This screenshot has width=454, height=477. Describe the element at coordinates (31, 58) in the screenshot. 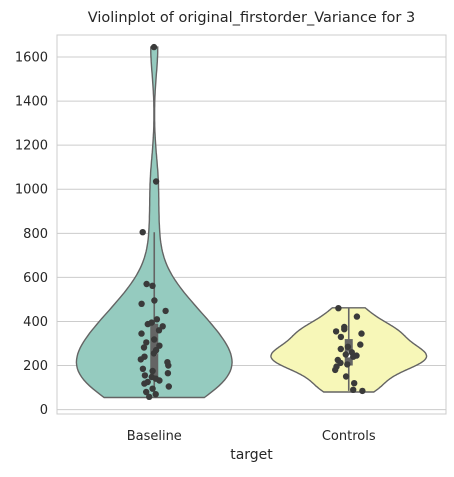

I see `y-tick-label: 1600` at that location.